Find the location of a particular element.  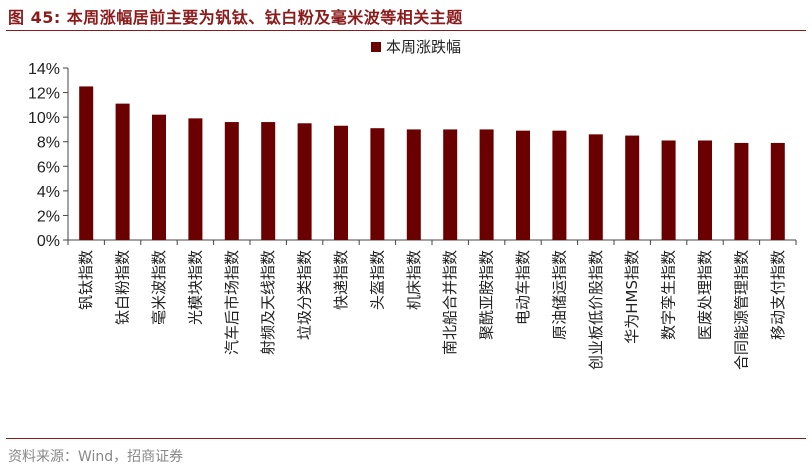

x-category-label: 钒钛指数 is located at coordinates (86, 280).